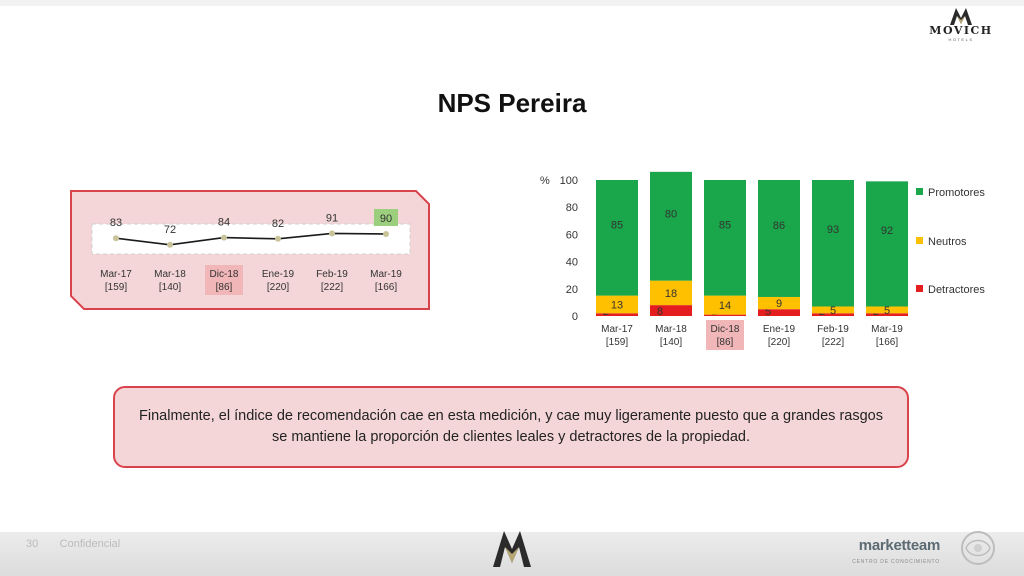  Describe the element at coordinates (896, 562) in the screenshot. I see `agency-sub: CENTRO DE CONOCIMIENTO` at that location.